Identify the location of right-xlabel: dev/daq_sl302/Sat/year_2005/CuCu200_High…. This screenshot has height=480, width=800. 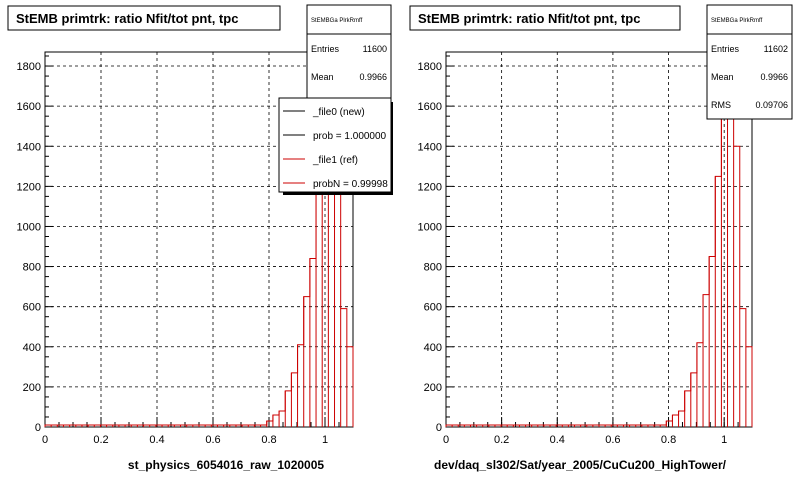
(580, 465).